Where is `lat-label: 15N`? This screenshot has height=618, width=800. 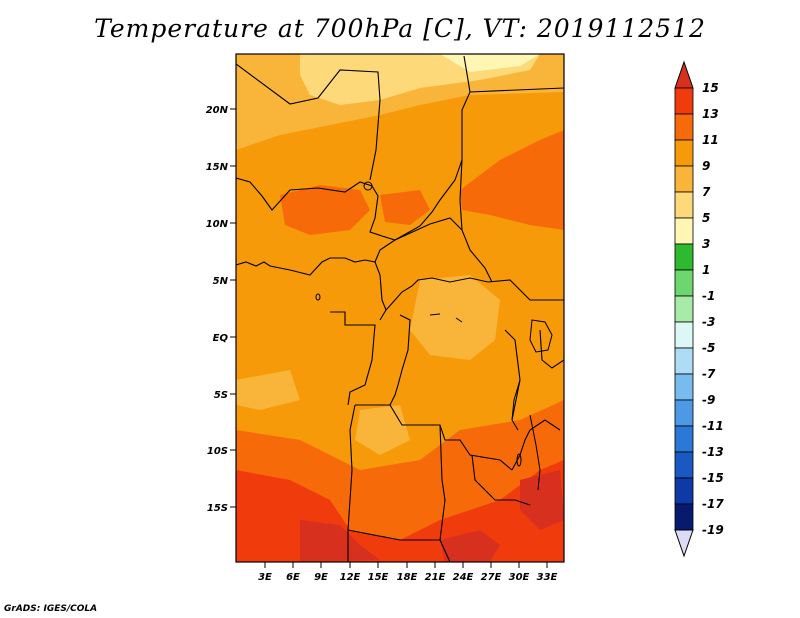 lat-label: 15N is located at coordinates (217, 167).